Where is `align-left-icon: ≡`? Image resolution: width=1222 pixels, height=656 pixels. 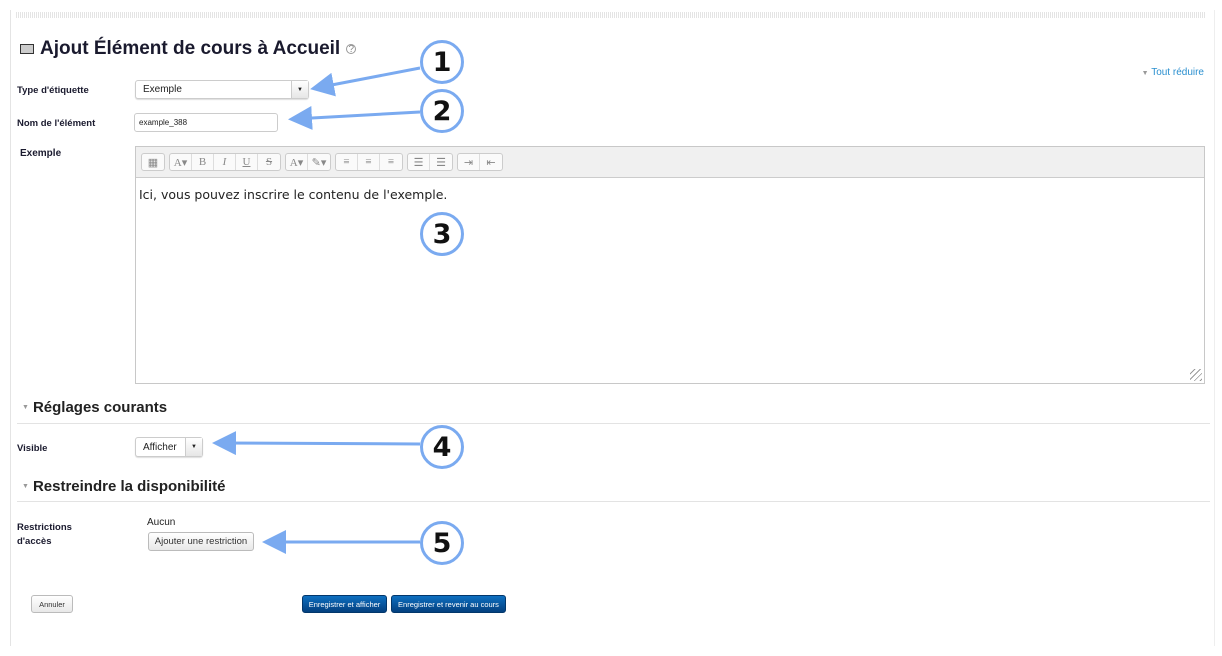
align-left-icon: ≡ is located at coordinates (347, 162).